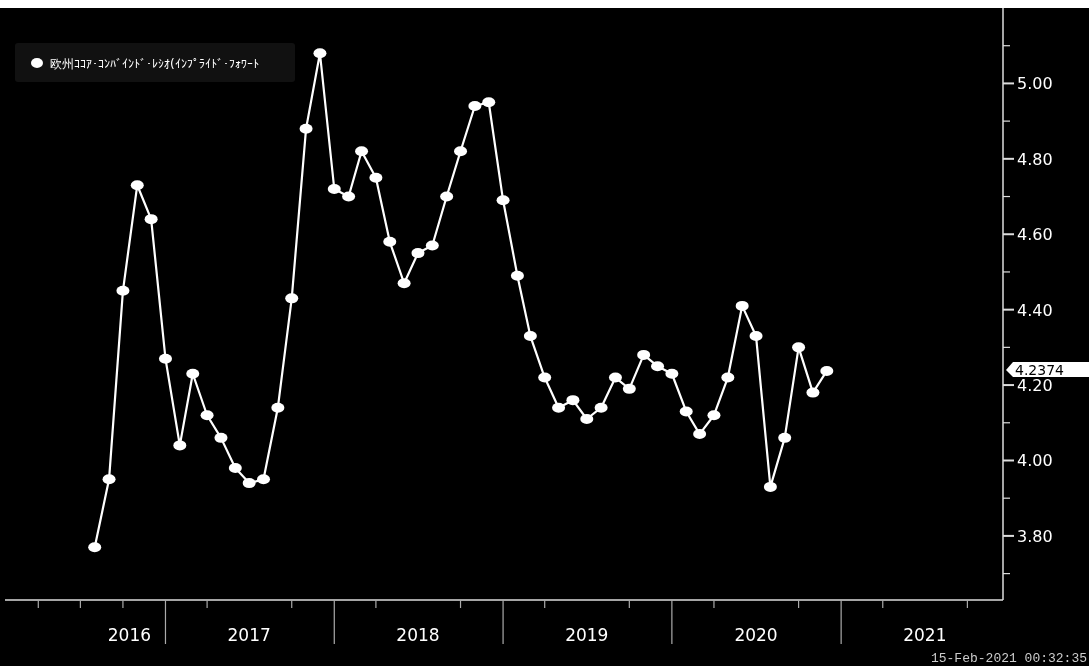 This screenshot has height=666, width=1089. What do you see at coordinates (1035, 84) in the screenshot?
I see `y-tick-label: 5.00` at bounding box center [1035, 84].